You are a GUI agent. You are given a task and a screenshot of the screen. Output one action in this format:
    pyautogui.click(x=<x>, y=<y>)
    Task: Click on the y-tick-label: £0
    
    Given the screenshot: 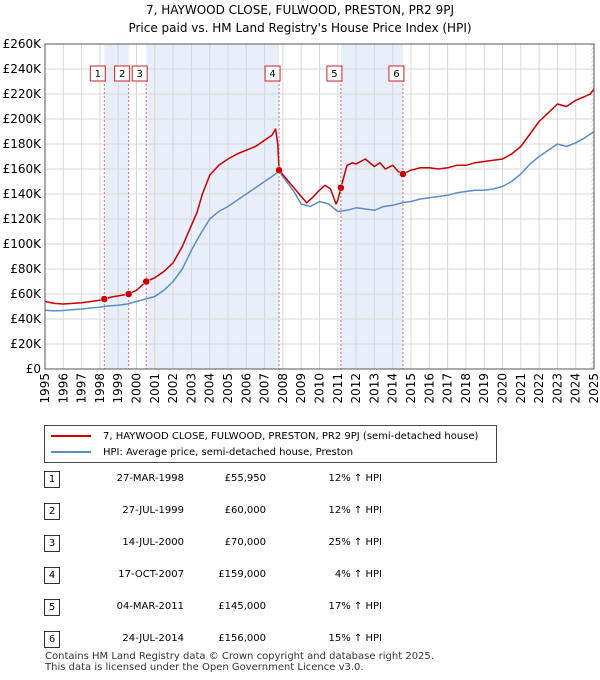 What is the action you would take?
    pyautogui.click(x=33, y=369)
    